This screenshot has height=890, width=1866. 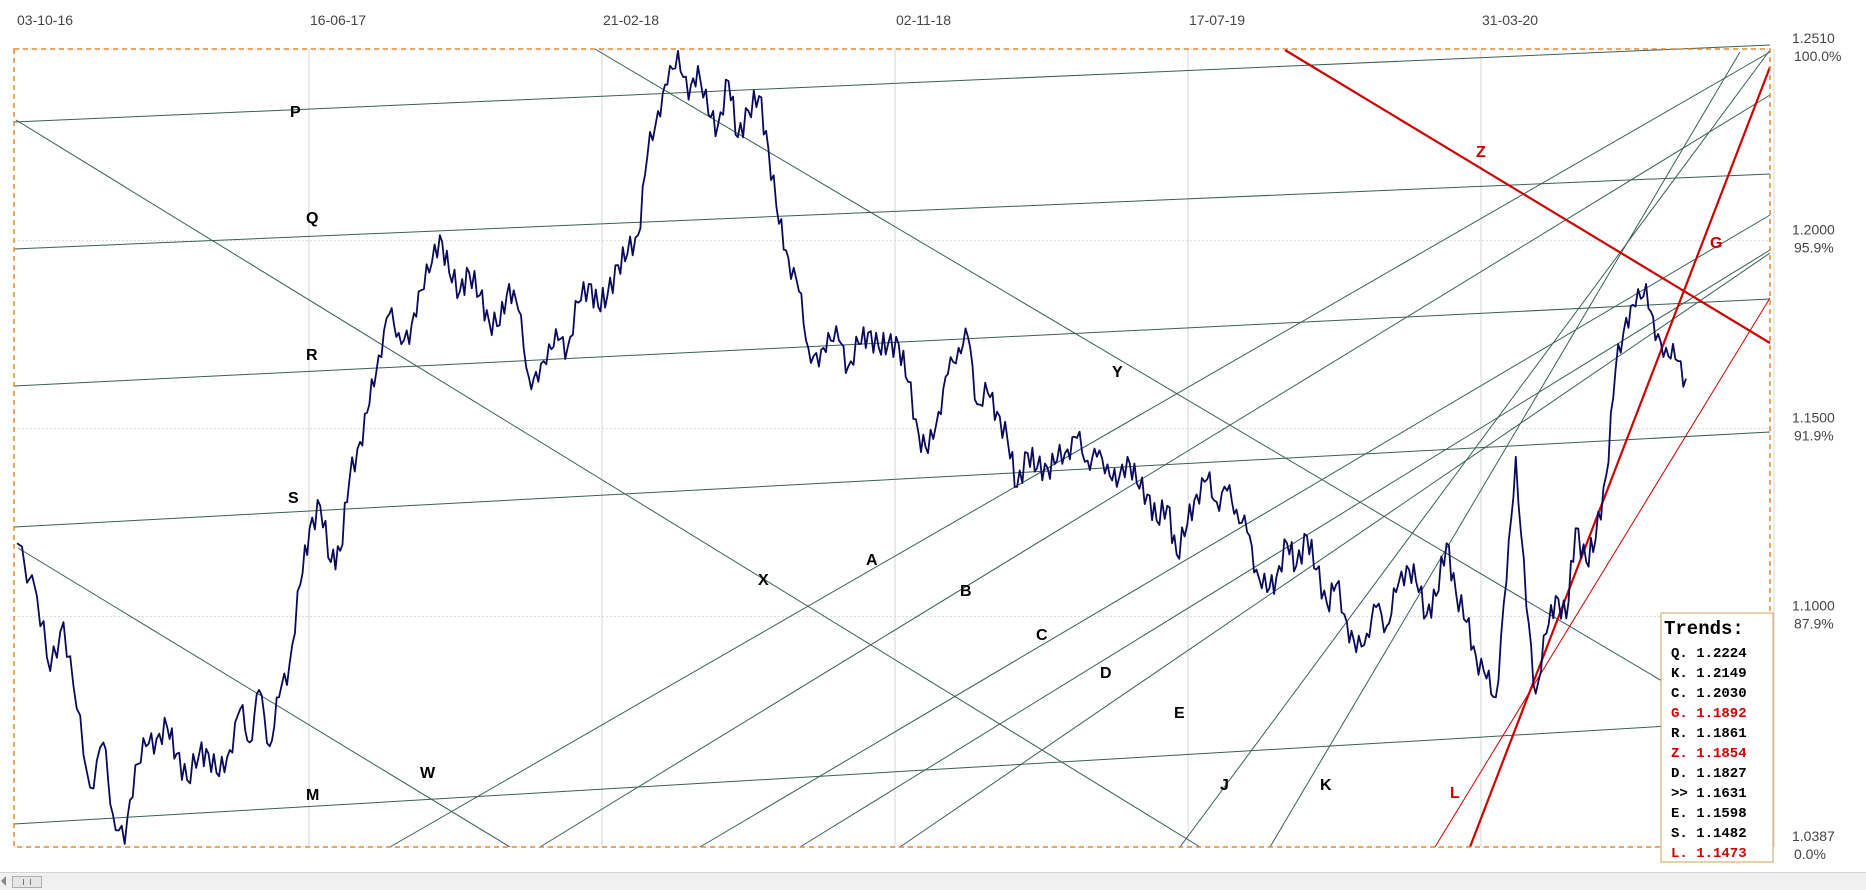 I want to click on legend-entry: C. 1.2030, so click(x=1709, y=694).